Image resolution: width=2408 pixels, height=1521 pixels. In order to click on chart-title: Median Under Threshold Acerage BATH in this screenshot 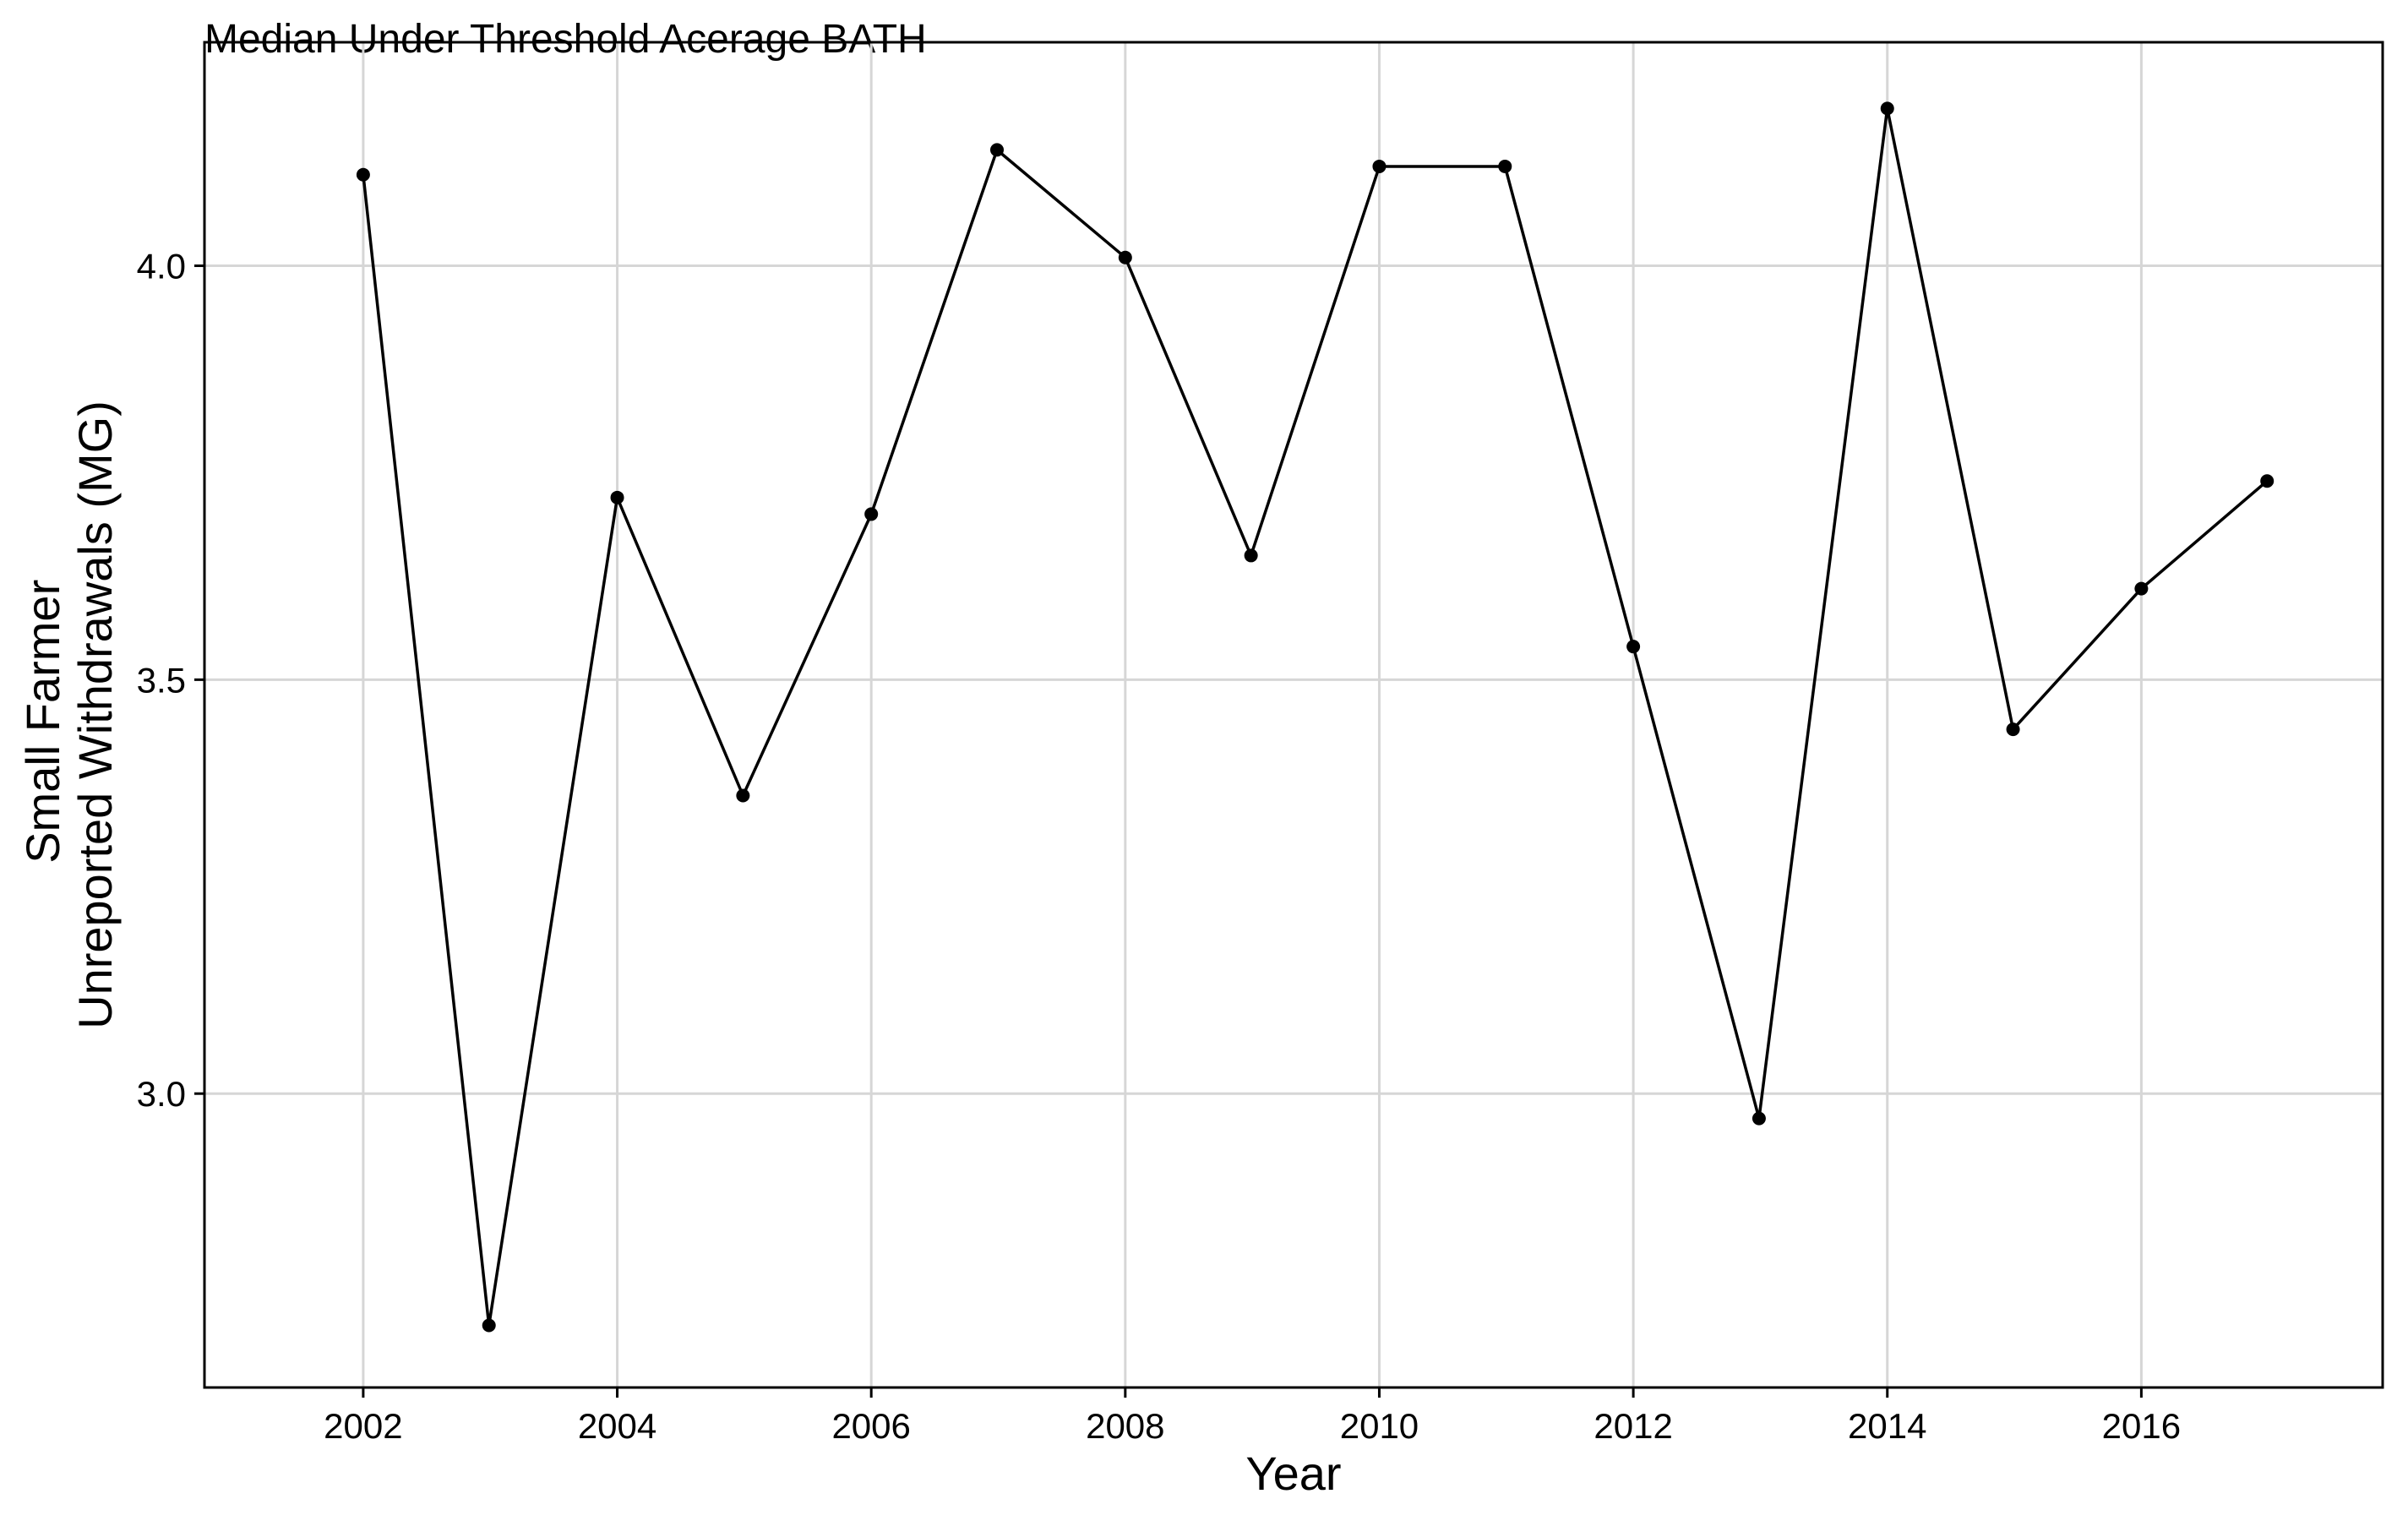, I will do `click(565, 39)`.